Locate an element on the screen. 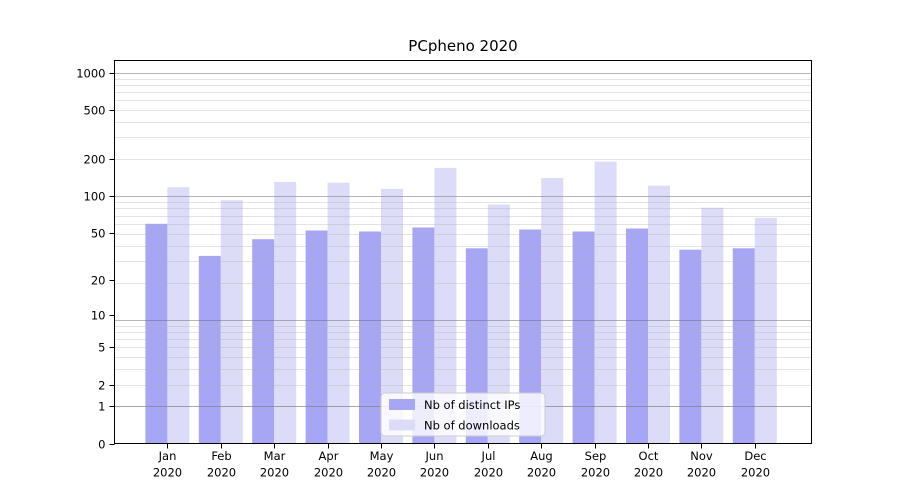 This screenshot has height=504, width=900. x-tick-label: Jun 2020 is located at coordinates (434, 464).